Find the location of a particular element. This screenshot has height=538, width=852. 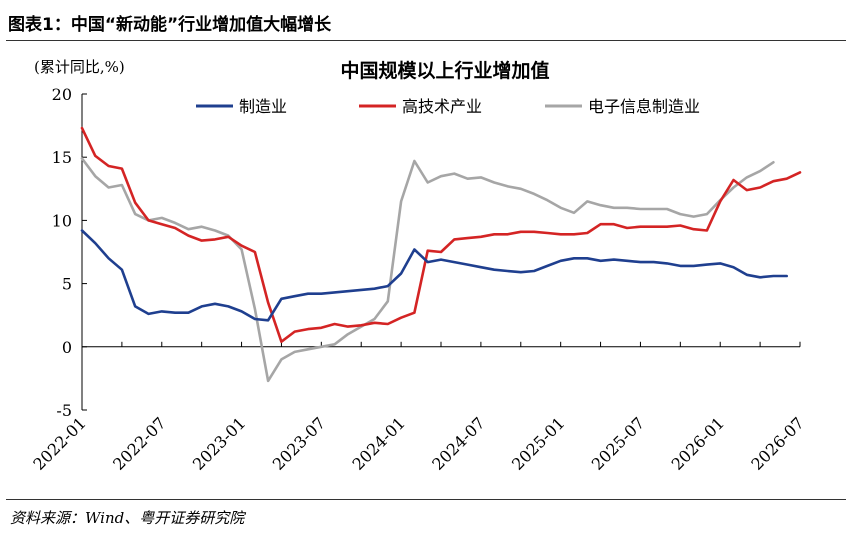

y-tick-label: 10 is located at coordinates (62, 220).